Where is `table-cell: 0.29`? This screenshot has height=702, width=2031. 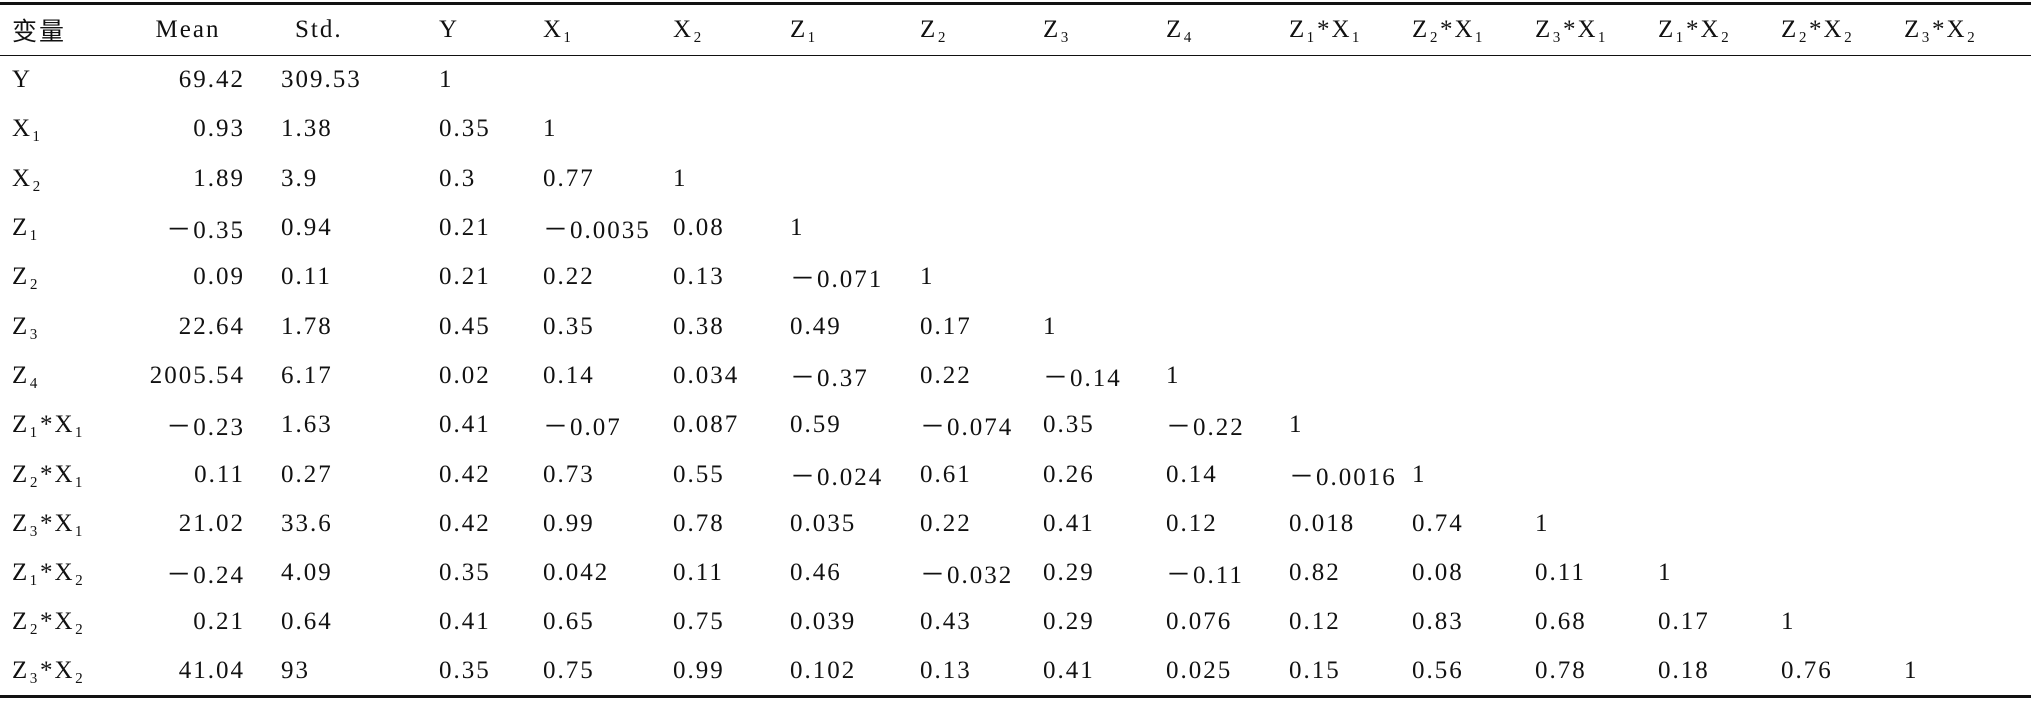
table-cell: 0.29 is located at coordinates (1069, 622).